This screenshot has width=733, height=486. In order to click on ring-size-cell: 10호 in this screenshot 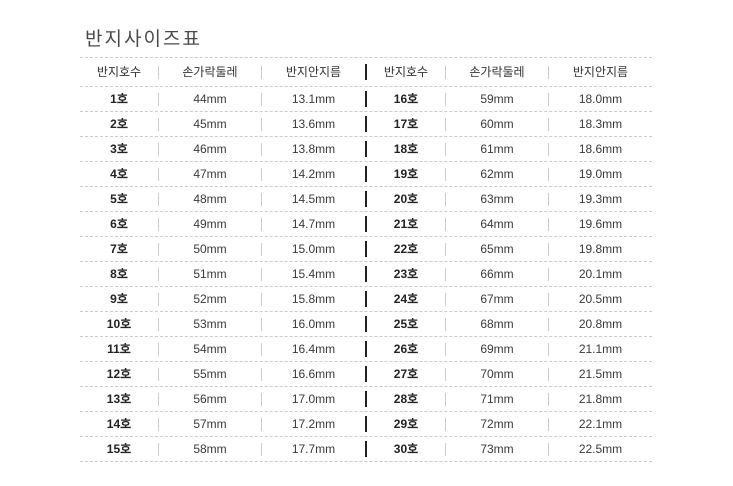, I will do `click(119, 324)`.